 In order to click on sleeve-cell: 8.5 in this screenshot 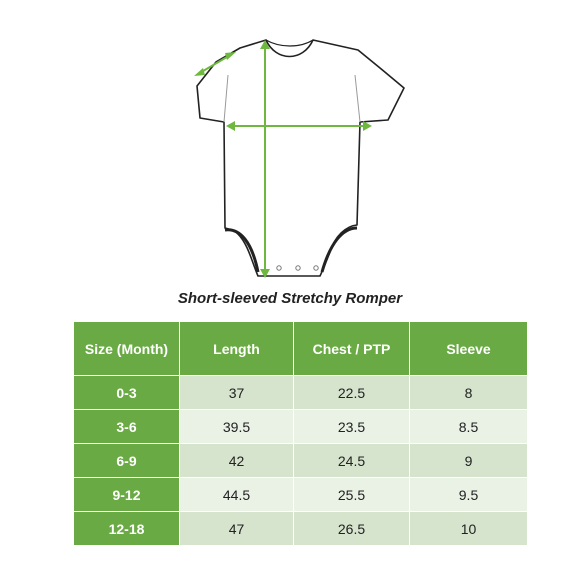, I will do `click(468, 426)`.